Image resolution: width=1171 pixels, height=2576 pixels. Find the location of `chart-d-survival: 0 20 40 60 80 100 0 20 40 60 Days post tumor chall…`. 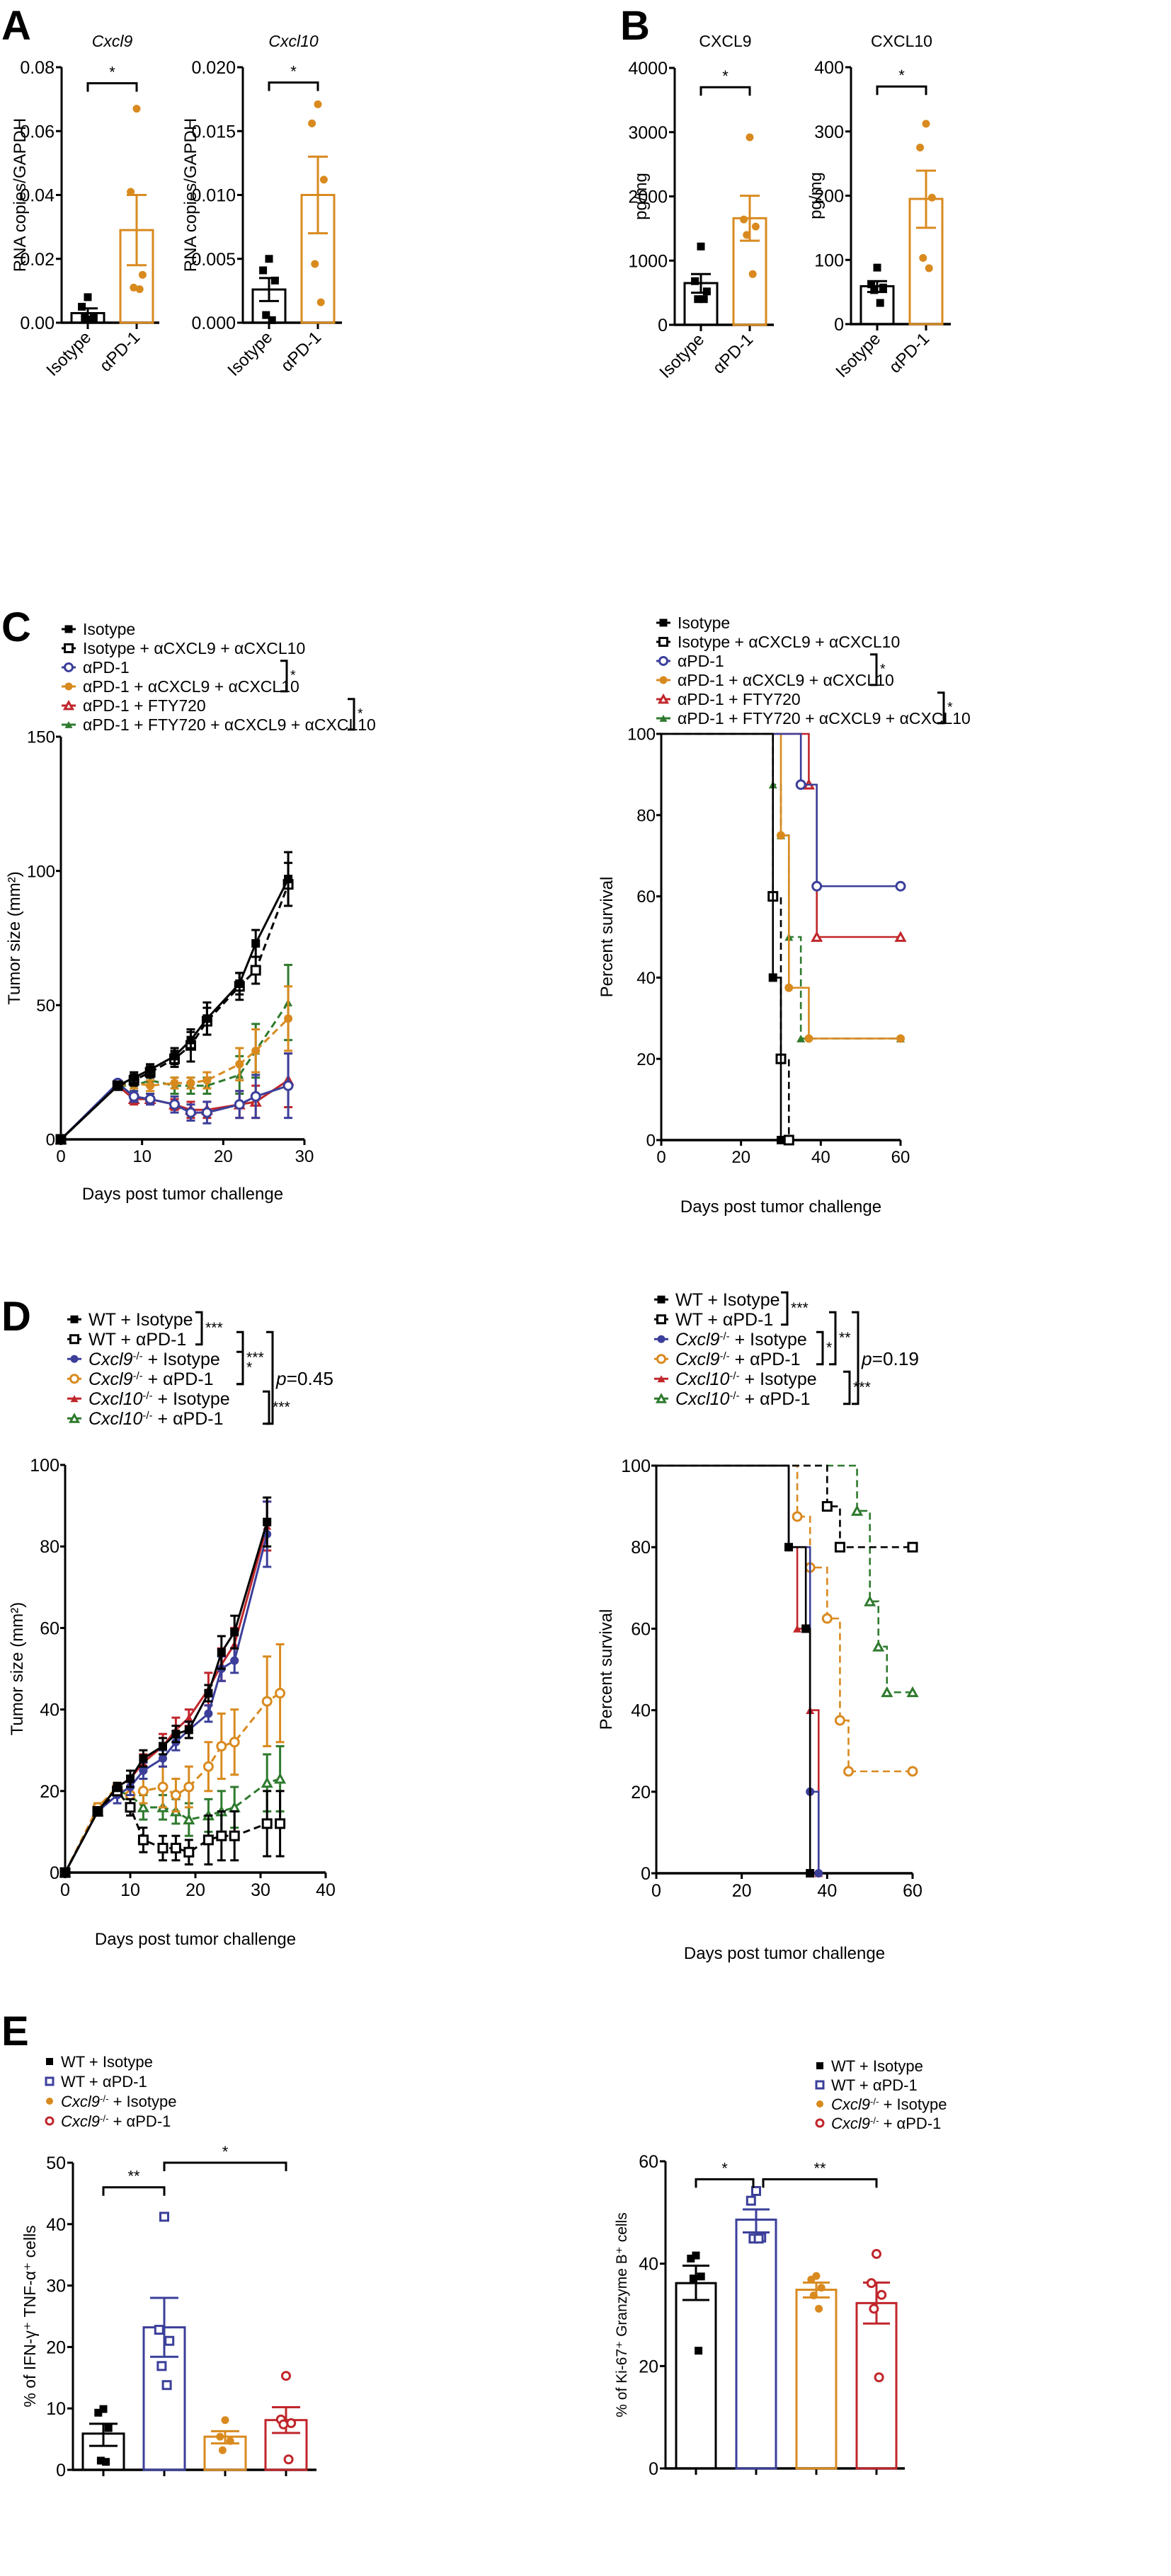

chart-d-survival: 0 20 40 60 80 100 0 20 40 60 Days post tumor chall… is located at coordinates (760, 1627).